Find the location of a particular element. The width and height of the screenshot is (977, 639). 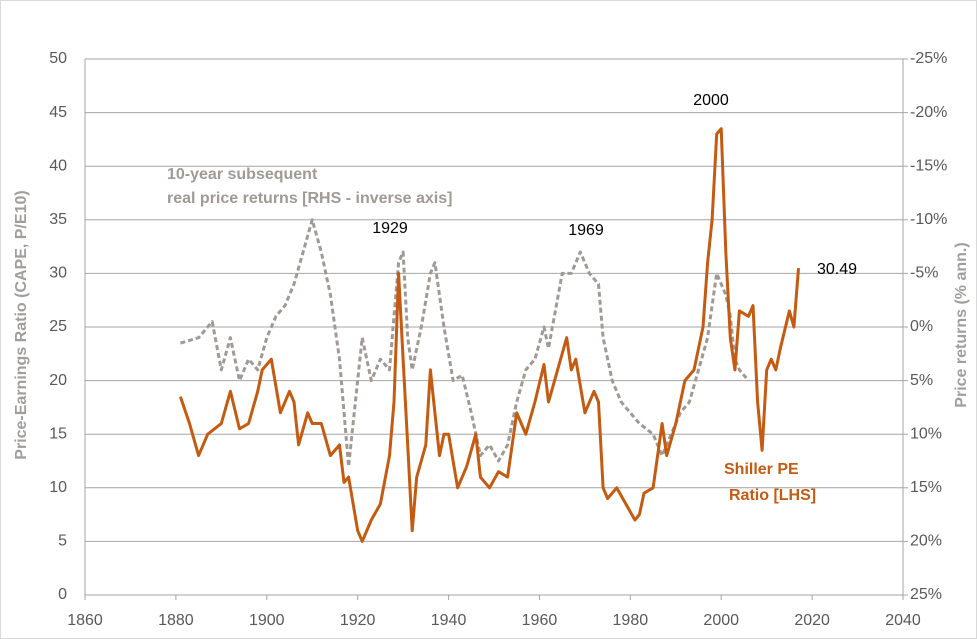

y-tick-label: 10 is located at coordinates (58, 487).